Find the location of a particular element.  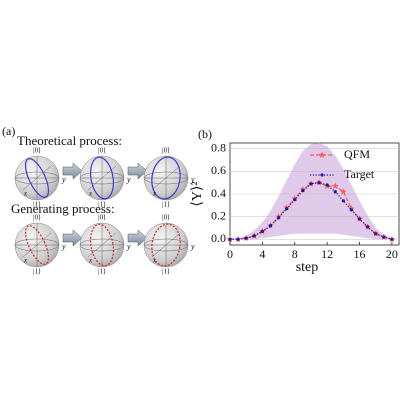

legend-label: QFM is located at coordinates (357, 154).